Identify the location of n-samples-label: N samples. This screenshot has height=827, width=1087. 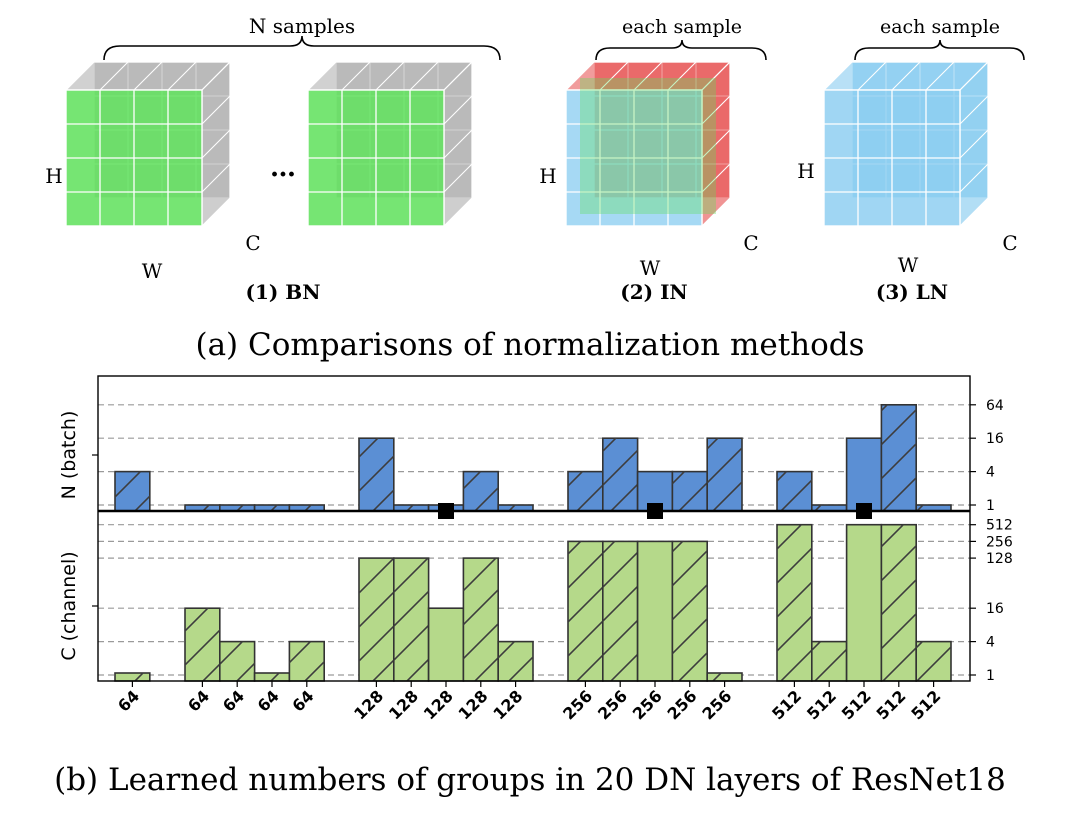
(302, 26).